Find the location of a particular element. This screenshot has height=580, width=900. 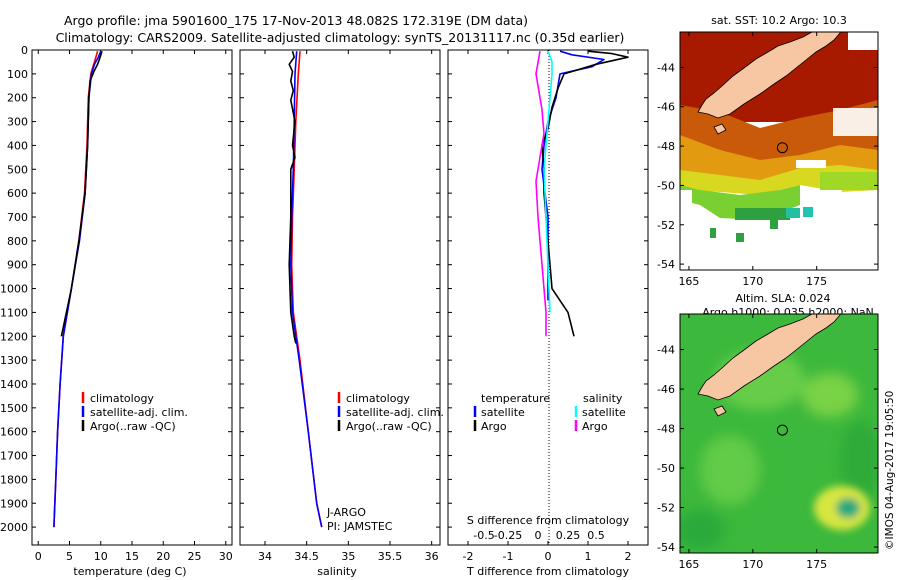

sst-map-title: sat. SST: 10.2 Argo: 10.3 is located at coordinates (779, 20).